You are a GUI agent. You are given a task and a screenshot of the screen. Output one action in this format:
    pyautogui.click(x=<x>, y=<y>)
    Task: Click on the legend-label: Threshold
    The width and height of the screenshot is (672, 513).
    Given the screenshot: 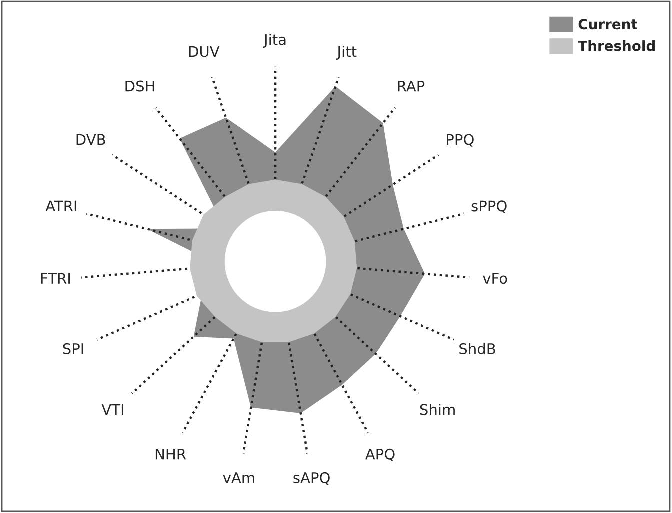 What is the action you would take?
    pyautogui.click(x=616, y=46)
    